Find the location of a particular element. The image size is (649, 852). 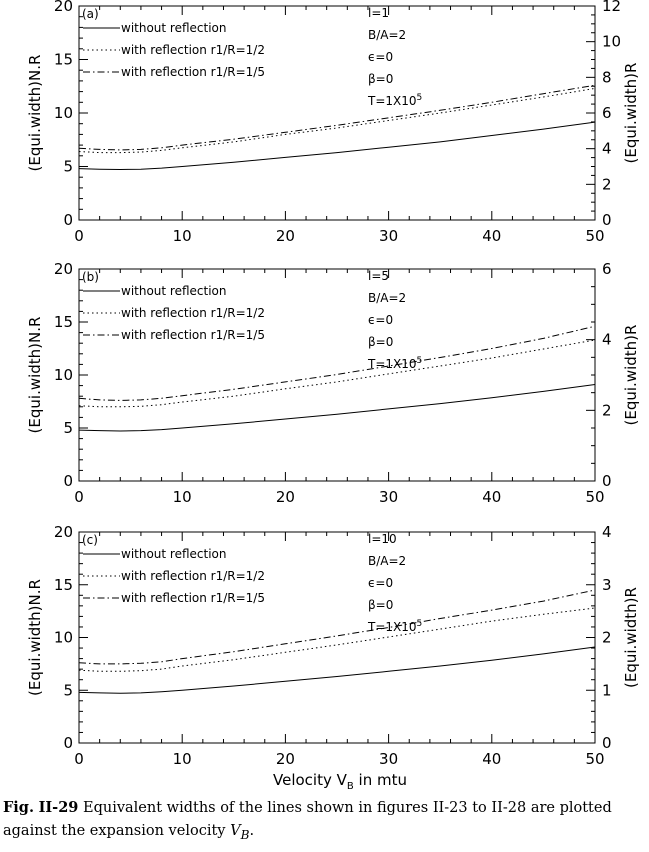

y-axis-title-left: (Equi.width)N.R is located at coordinates (35, 375).